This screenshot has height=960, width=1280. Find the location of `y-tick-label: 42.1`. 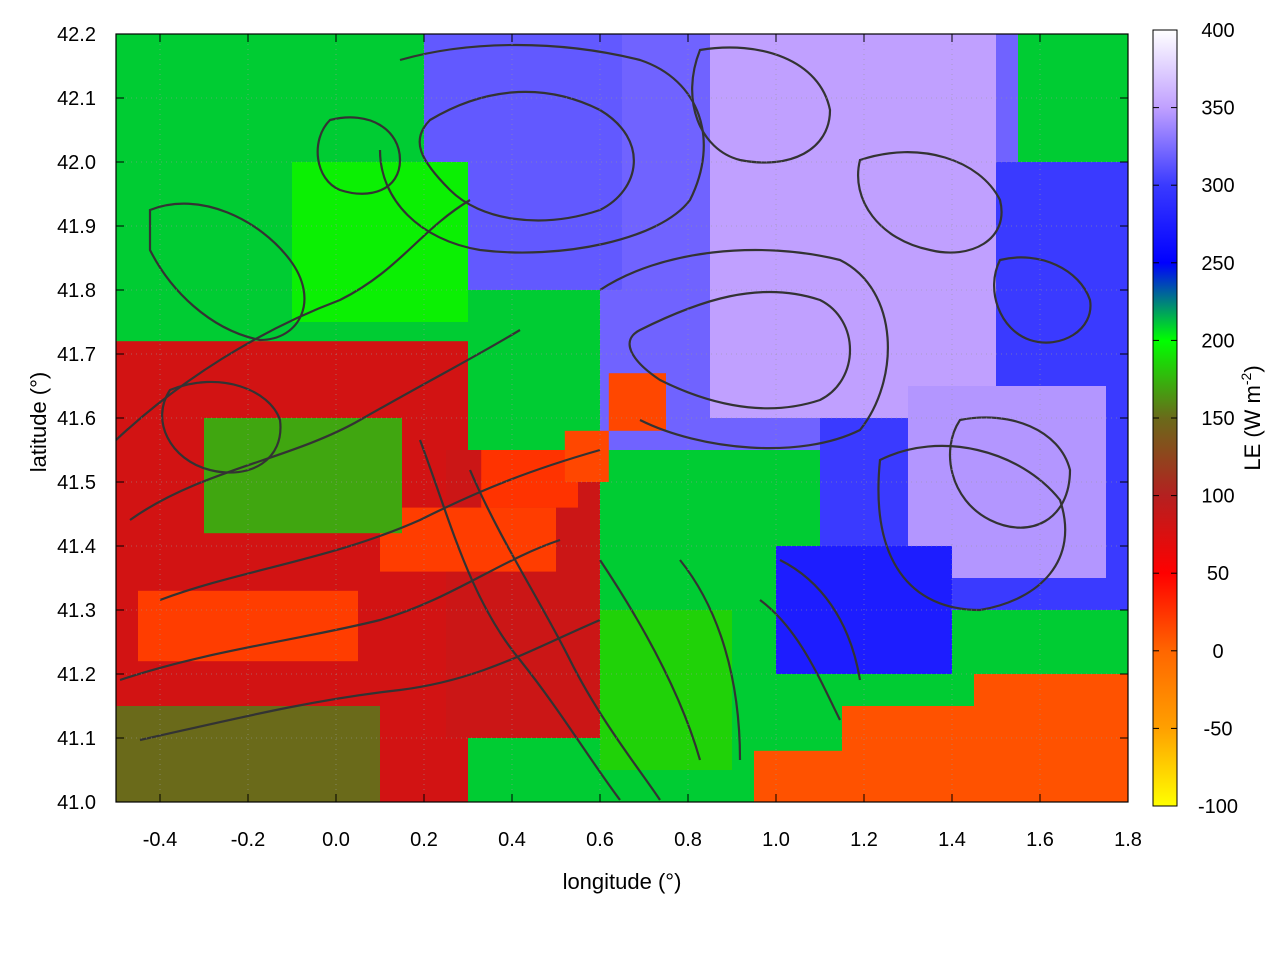

y-tick-label: 42.1 is located at coordinates (76, 99).